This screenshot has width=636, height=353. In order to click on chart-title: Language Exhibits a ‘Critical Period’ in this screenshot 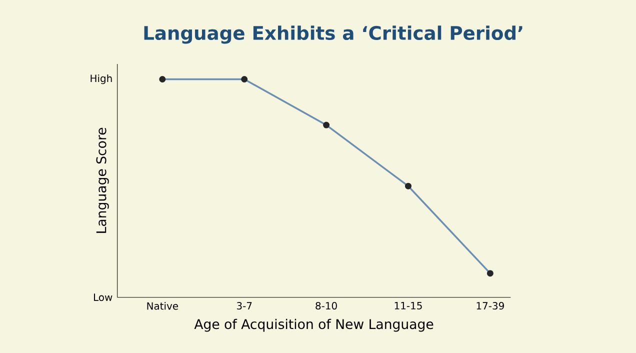, I will do `click(333, 34)`.